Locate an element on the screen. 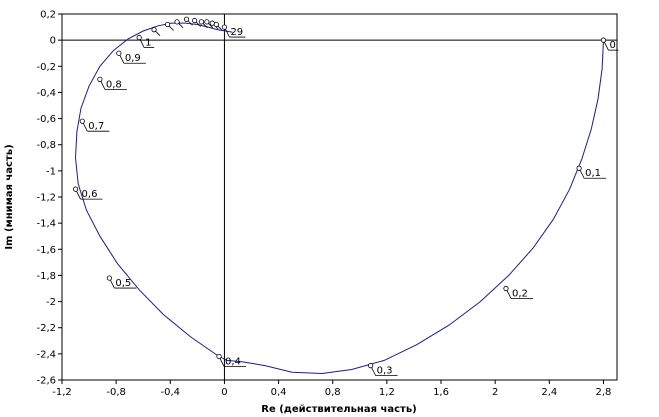 The width and height of the screenshot is (659, 417). y-tick-label: -2,4 is located at coordinates (46, 354).